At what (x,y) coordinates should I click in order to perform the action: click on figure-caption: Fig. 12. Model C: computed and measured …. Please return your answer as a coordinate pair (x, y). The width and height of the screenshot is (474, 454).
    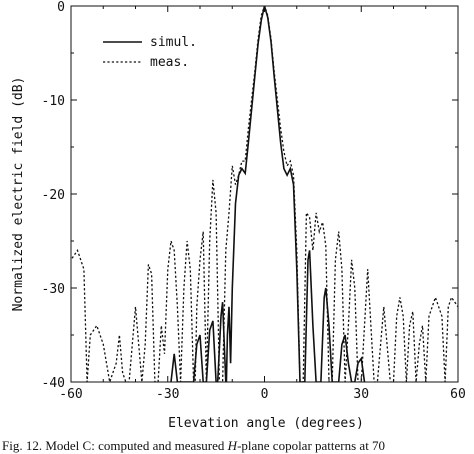
    Looking at the image, I should click on (238, 445).